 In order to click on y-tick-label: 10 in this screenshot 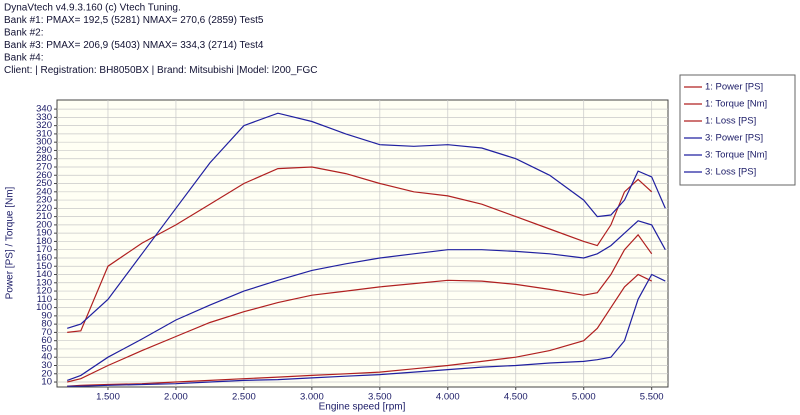, I will do `click(46, 382)`.